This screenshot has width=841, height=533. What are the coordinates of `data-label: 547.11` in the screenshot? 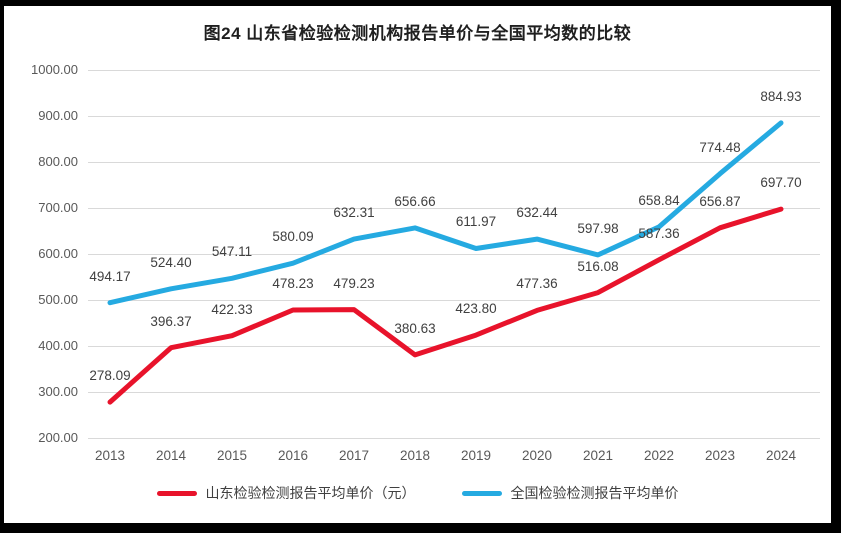 It's located at (232, 252).